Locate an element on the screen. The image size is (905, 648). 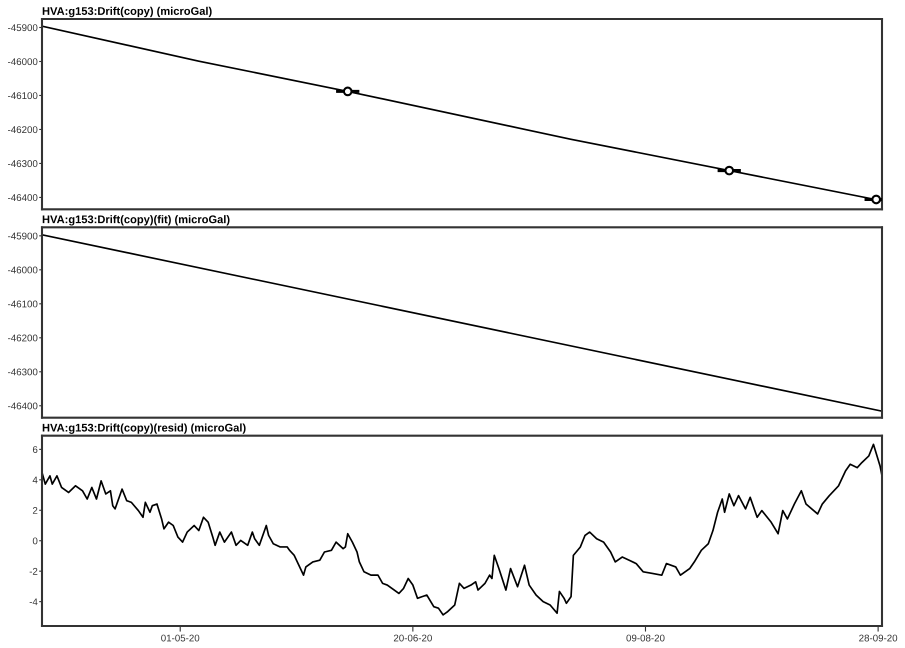
y-tick-label: 4 is located at coordinates (35, 480).